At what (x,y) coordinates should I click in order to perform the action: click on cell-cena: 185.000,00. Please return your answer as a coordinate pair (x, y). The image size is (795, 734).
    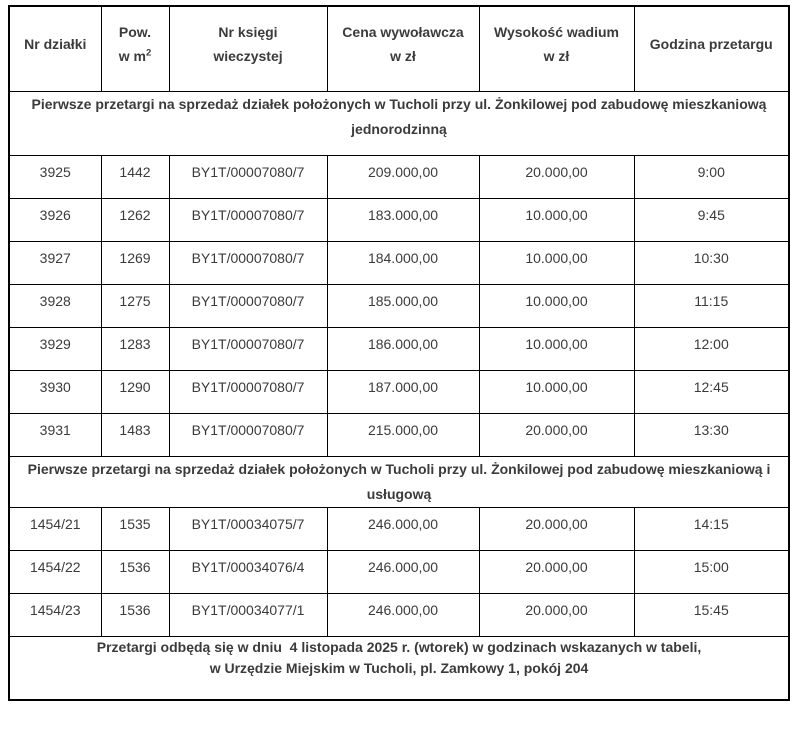
    Looking at the image, I should click on (403, 305).